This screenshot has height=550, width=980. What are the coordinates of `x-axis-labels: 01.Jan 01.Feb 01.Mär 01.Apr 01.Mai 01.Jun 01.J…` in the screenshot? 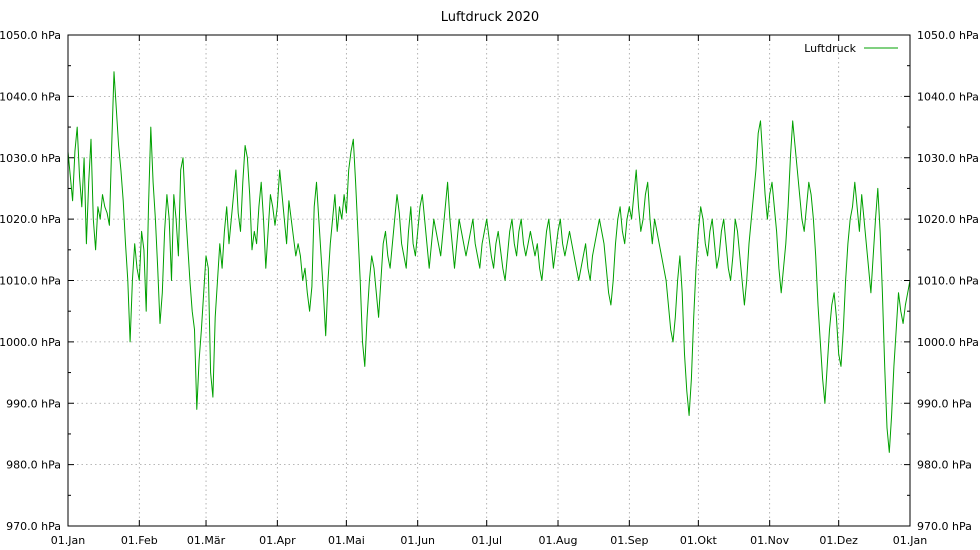 It's located at (489, 540).